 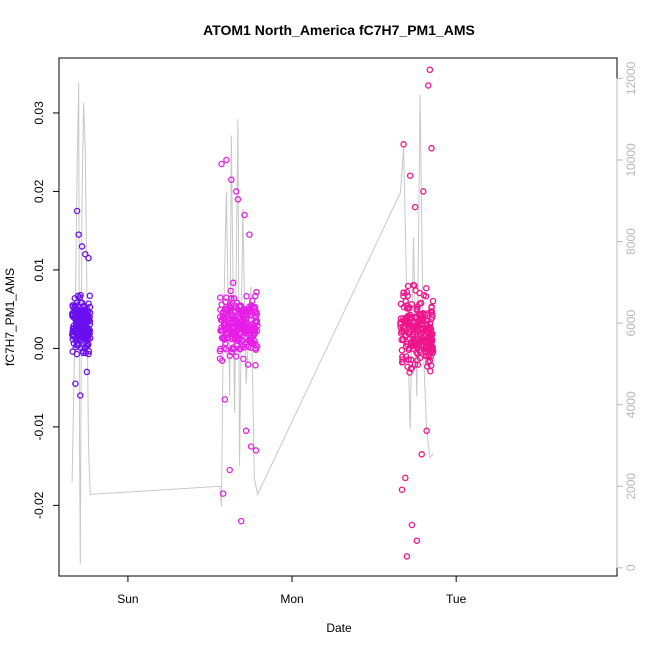 What do you see at coordinates (631, 160) in the screenshot?
I see `y-tick-label-right: 10000` at bounding box center [631, 160].